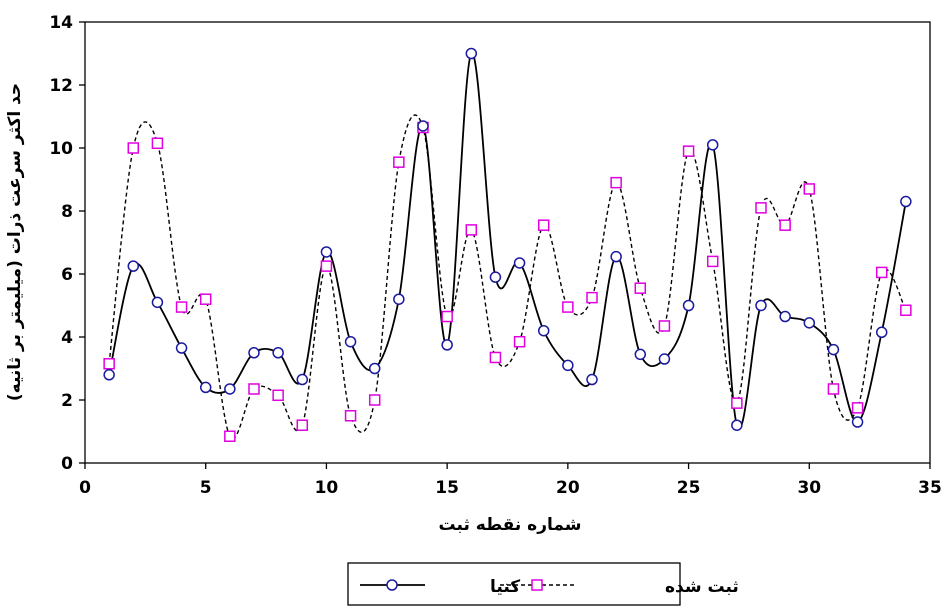 The width and height of the screenshot is (948, 614). I want to click on x-tick-label: 30, so click(809, 488).